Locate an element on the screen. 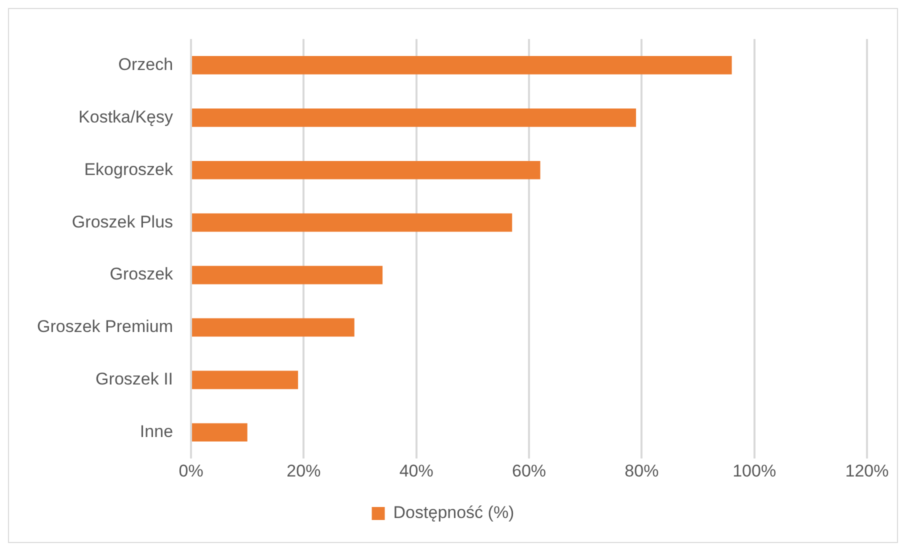 The height and width of the screenshot is (545, 900). x-tick-label: 40% is located at coordinates (416, 470).